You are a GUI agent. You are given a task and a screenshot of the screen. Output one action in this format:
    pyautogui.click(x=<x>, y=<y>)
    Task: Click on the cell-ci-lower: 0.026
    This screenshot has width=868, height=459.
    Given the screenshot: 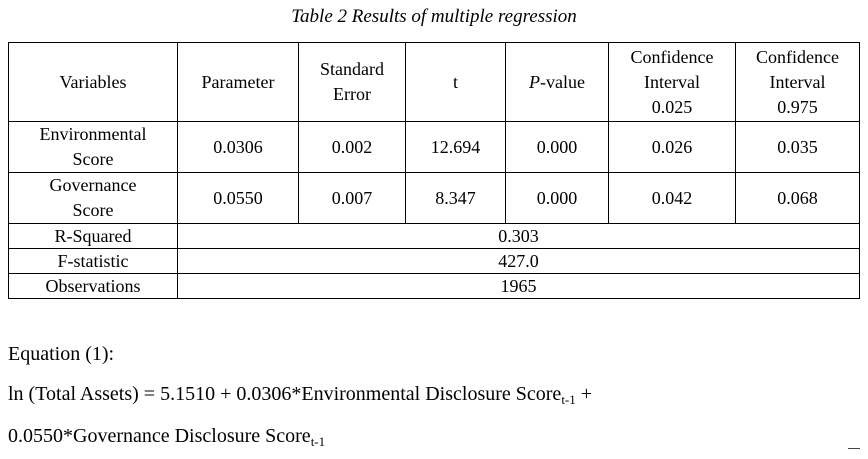 What is the action you would take?
    pyautogui.click(x=672, y=147)
    